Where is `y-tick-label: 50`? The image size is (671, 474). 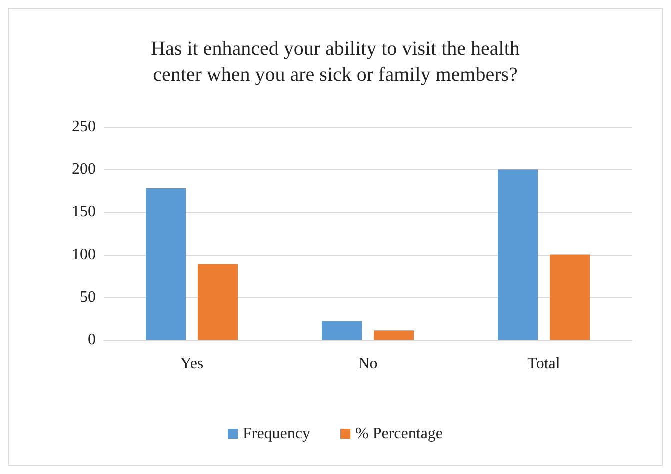
y-tick-label: 50 is located at coordinates (88, 297).